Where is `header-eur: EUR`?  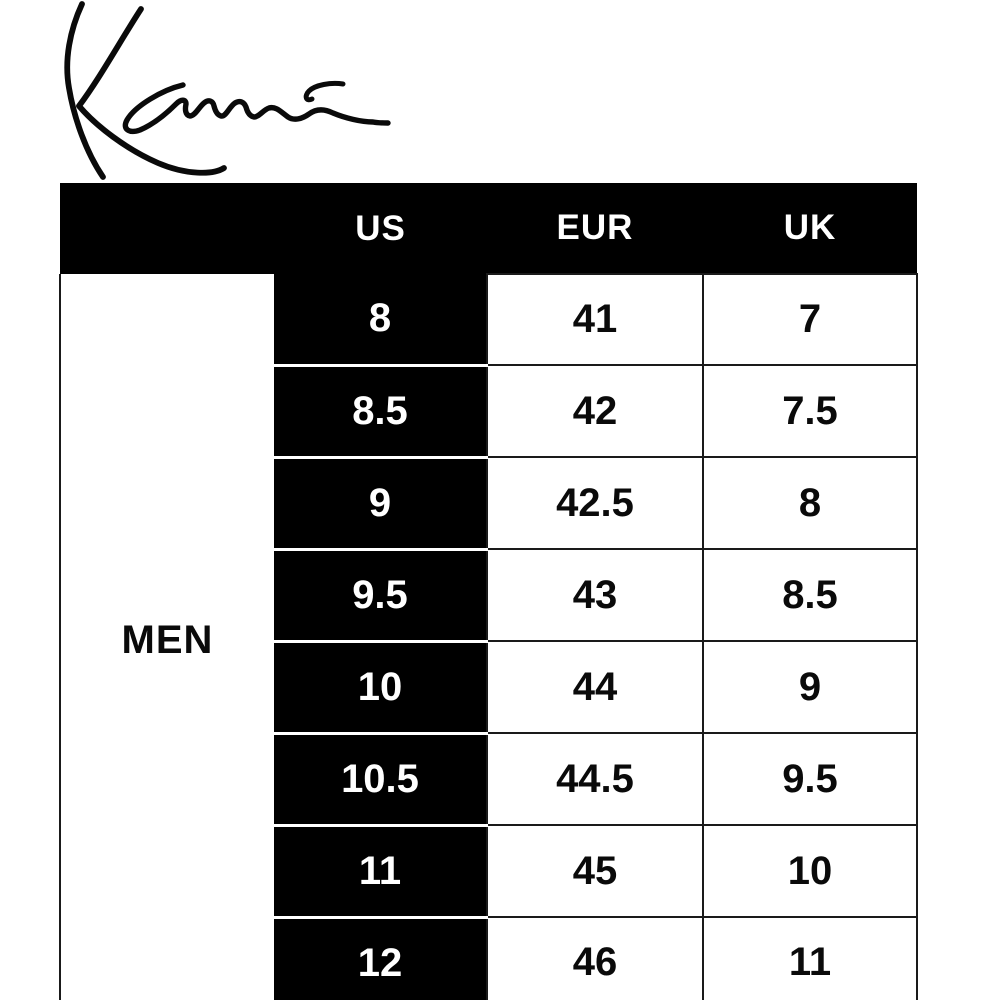
header-eur: EUR is located at coordinates (595, 228).